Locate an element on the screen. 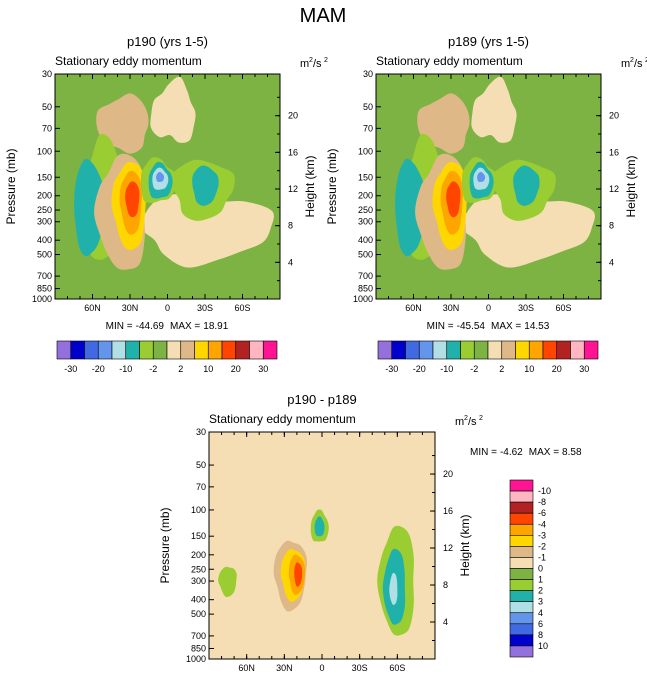 The width and height of the screenshot is (647, 683). y-tick-label: 1000 is located at coordinates (363, 299).